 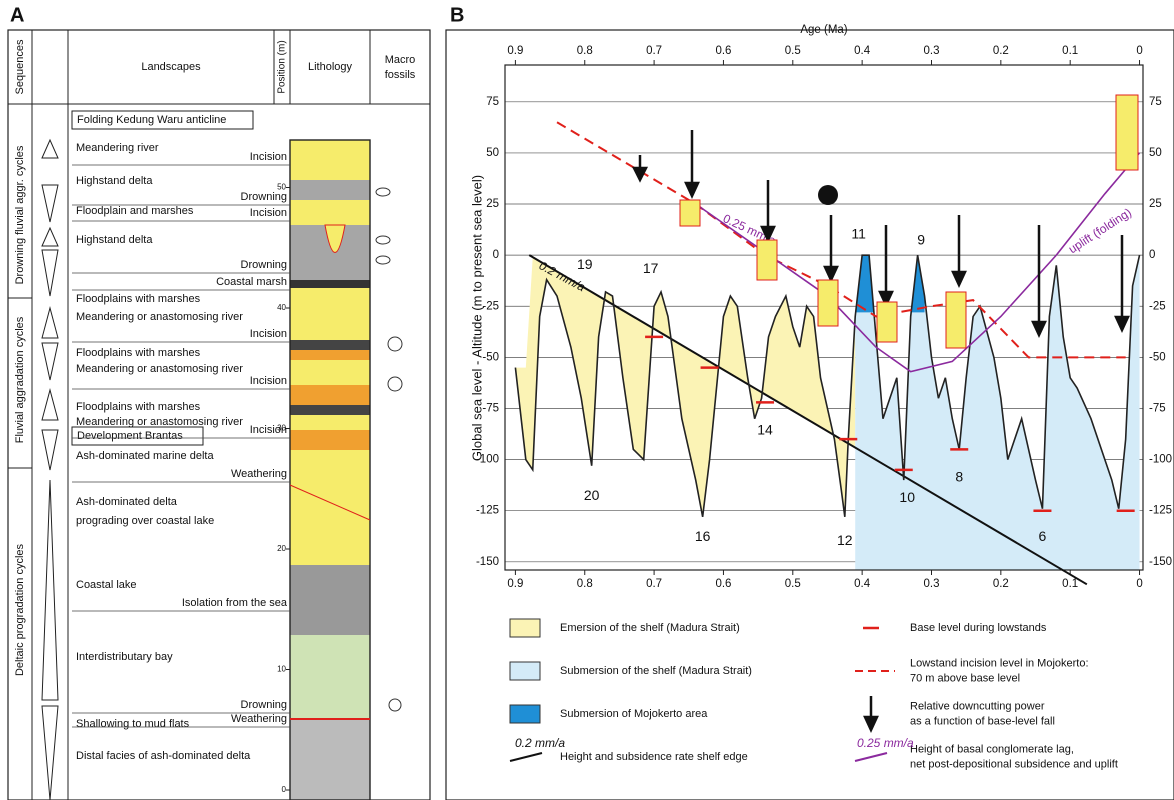 I want to click on y-tick-label: 75, so click(x=492, y=102).